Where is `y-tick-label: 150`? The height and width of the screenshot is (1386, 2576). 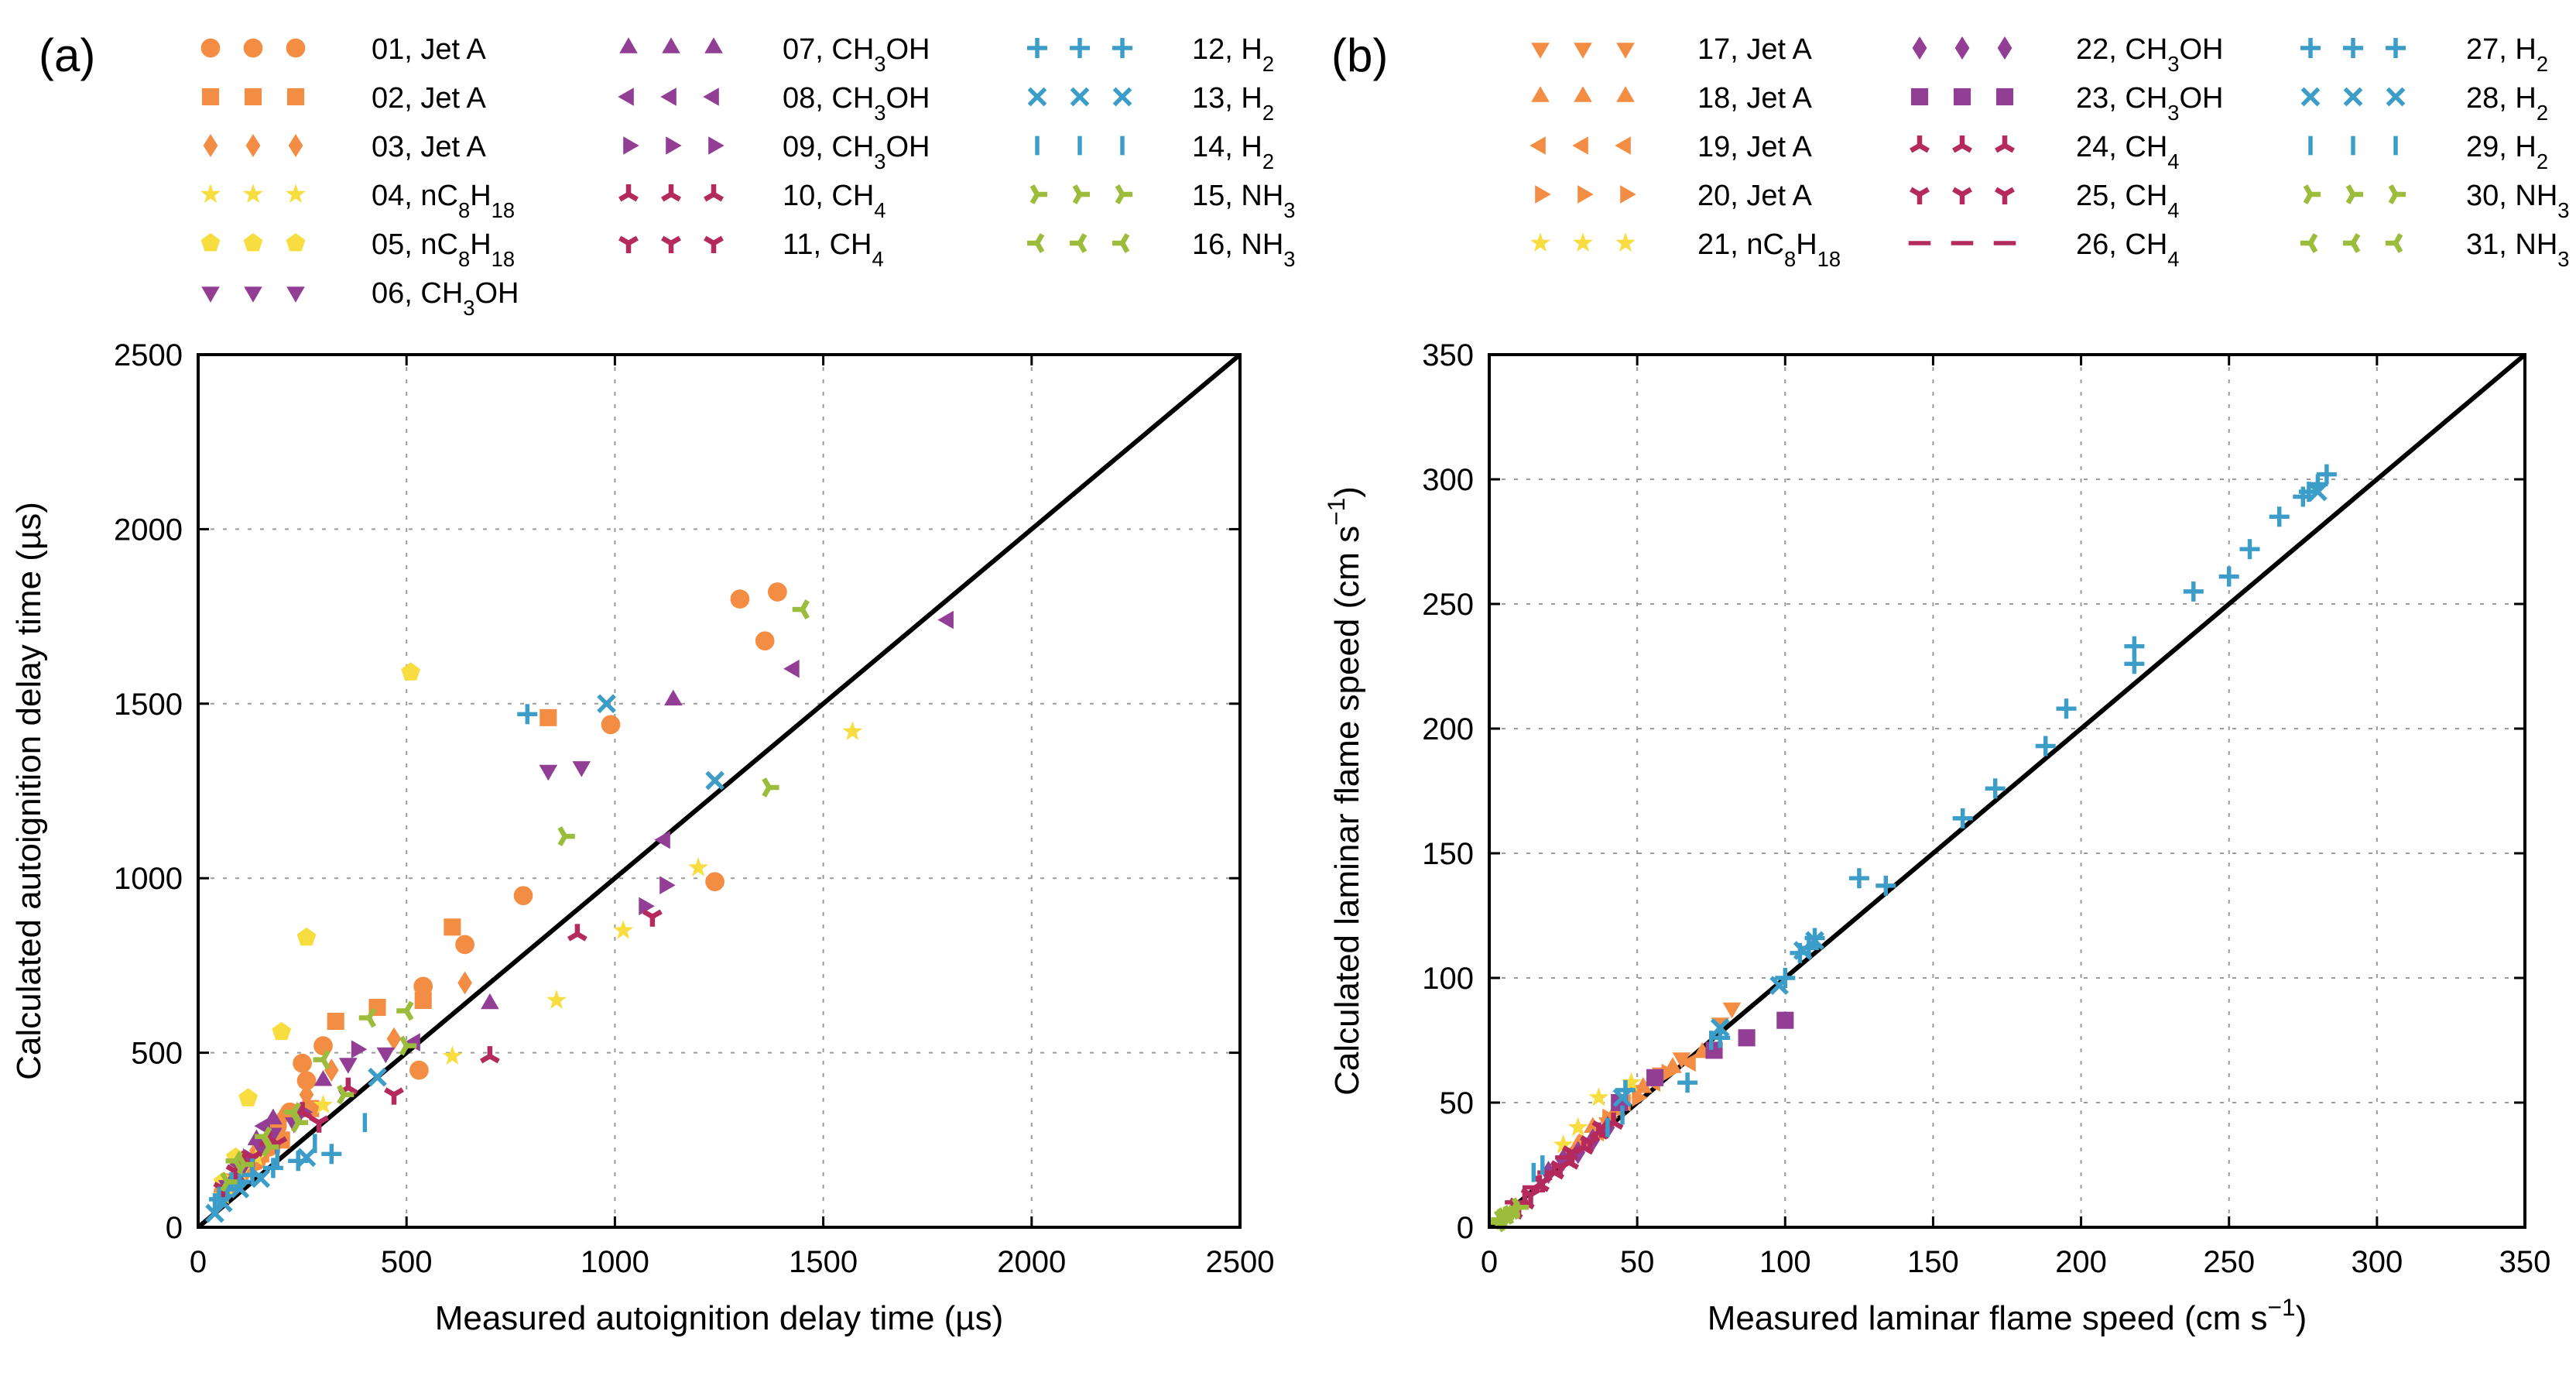
y-tick-label: 150 is located at coordinates (1448, 854).